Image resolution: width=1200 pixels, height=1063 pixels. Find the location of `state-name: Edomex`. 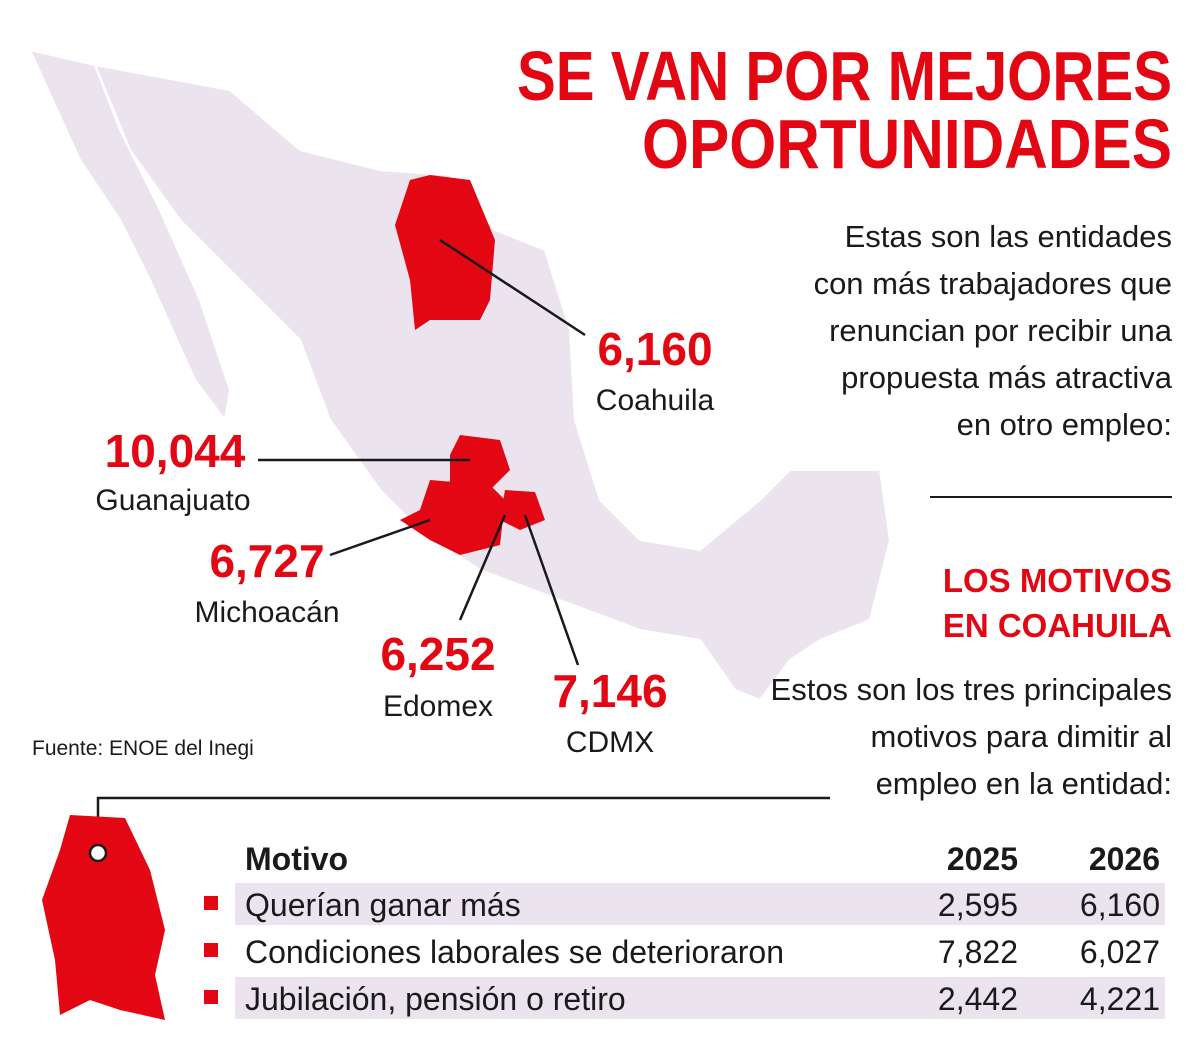

state-name: Edomex is located at coordinates (438, 706).